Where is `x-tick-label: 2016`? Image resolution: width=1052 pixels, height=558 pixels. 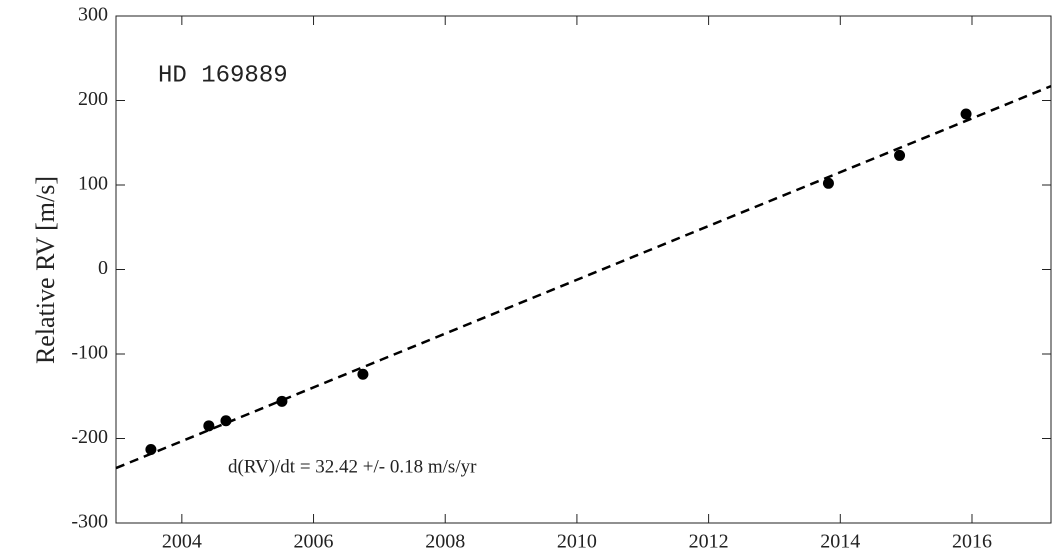
x-tick-label: 2016 is located at coordinates (972, 542).